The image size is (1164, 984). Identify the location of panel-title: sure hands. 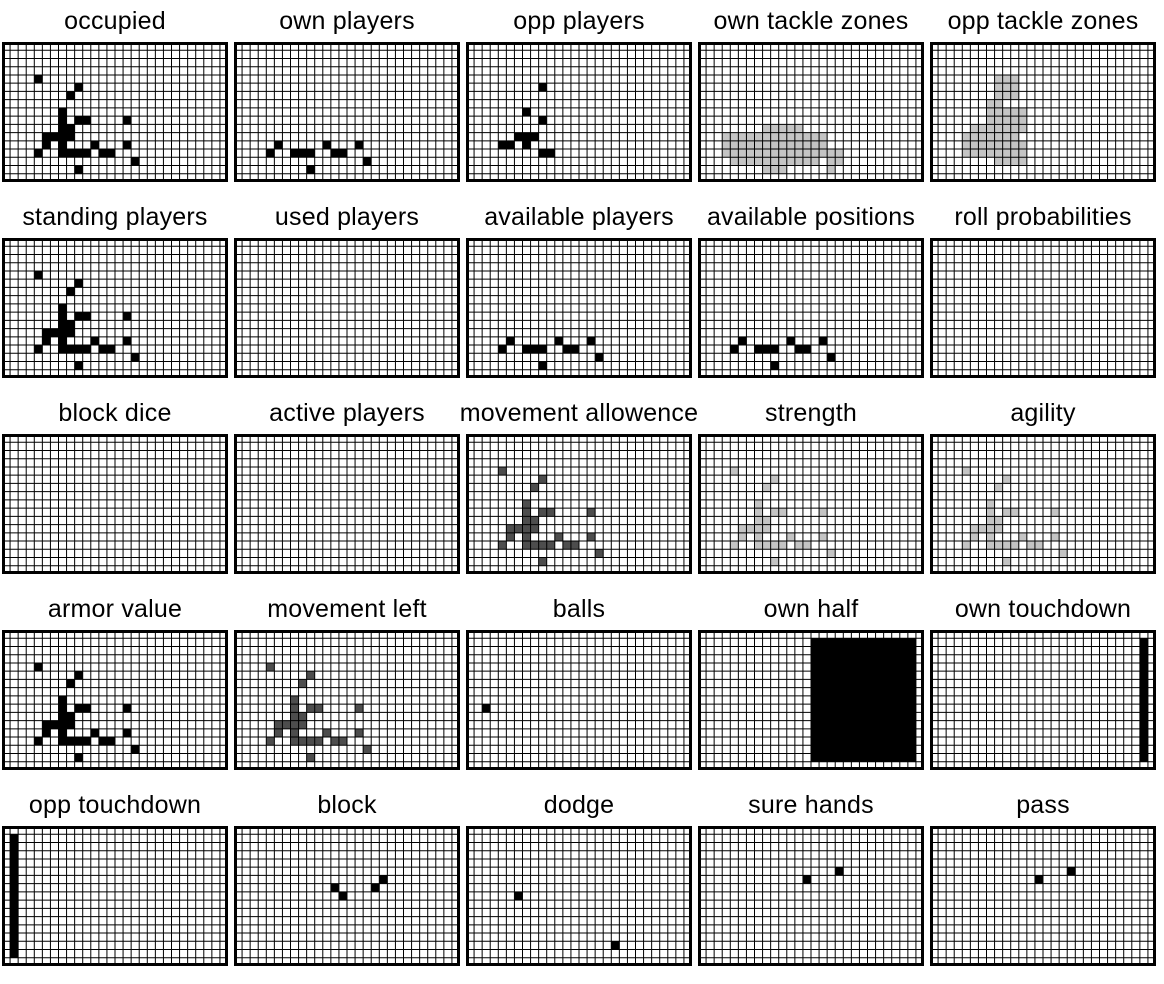
(811, 805).